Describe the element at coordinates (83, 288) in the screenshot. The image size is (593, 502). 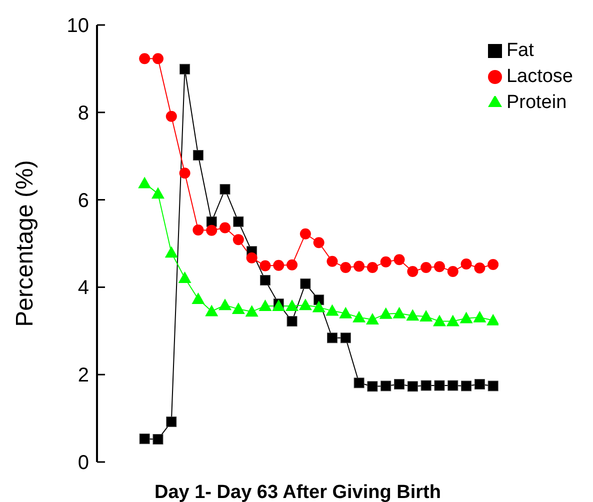
I see `y-tick-label: 4` at that location.